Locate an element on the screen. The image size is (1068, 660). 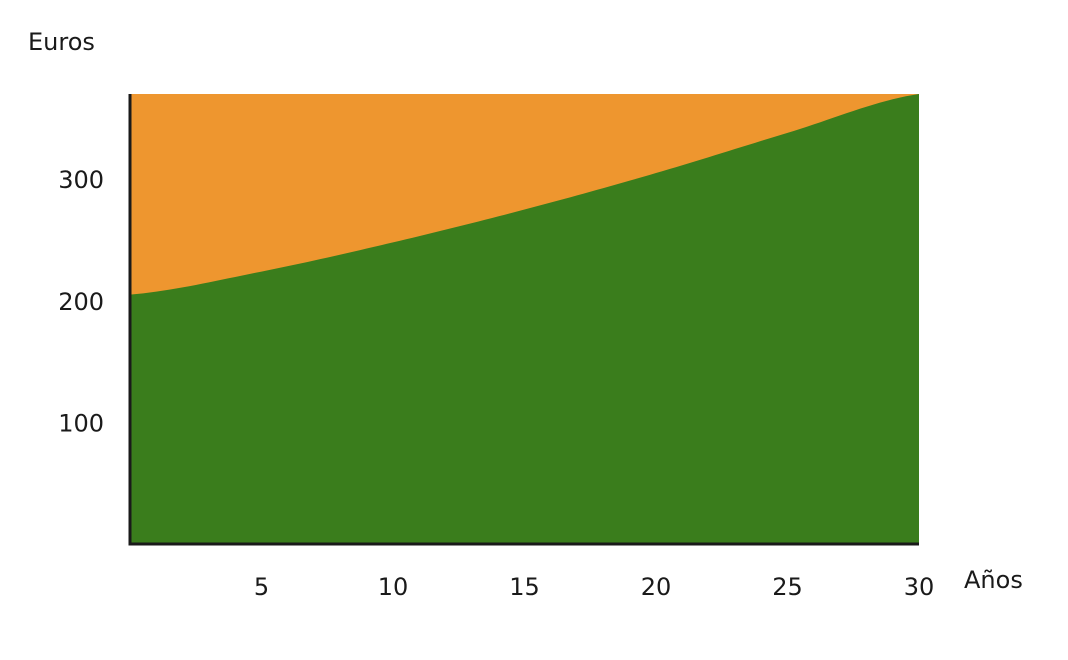
x-axis-title: Años is located at coordinates (993, 580).